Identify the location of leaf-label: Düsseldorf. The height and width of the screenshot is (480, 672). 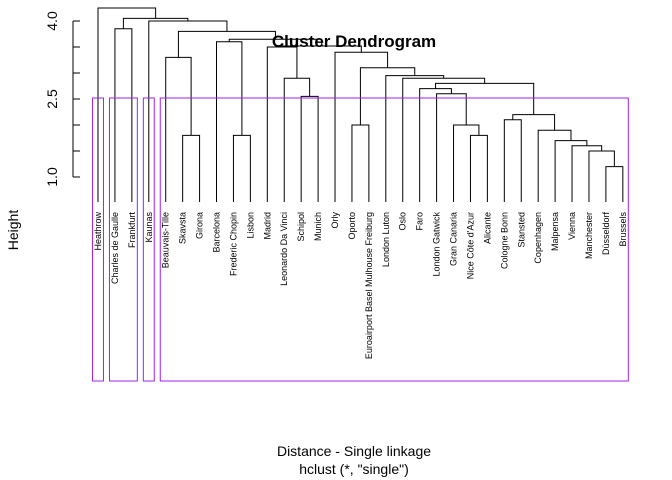
(606, 234).